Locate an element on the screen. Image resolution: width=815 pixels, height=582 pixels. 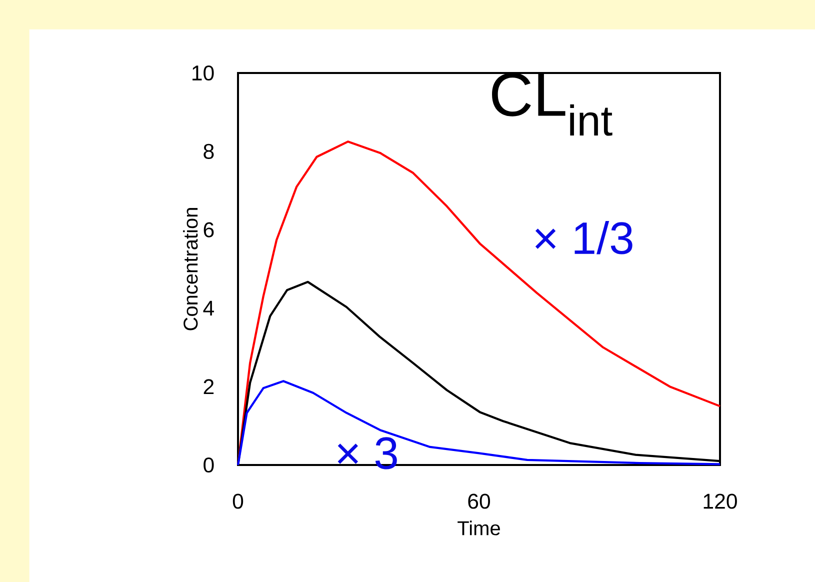
x-tick-label: 0 is located at coordinates (238, 501).